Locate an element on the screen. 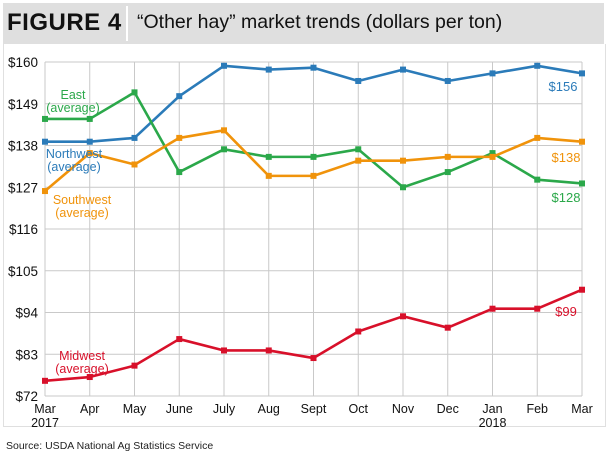 This screenshot has height=460, width=610. x-tick-label: Dec is located at coordinates (448, 409).